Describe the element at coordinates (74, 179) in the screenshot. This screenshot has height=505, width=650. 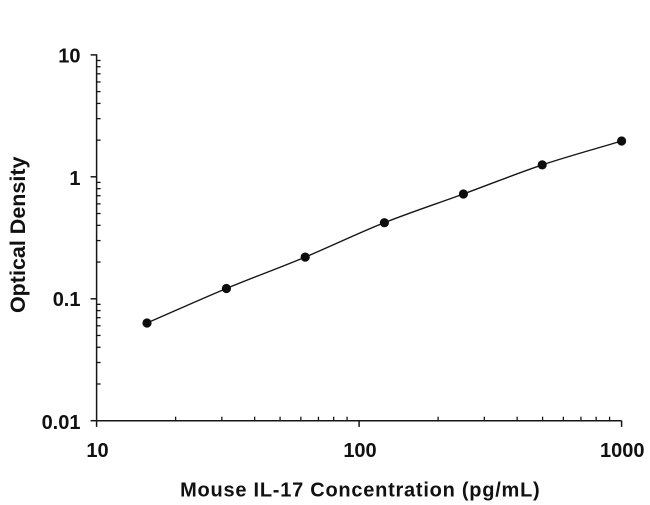
I see `svg-text: 1` at that location.